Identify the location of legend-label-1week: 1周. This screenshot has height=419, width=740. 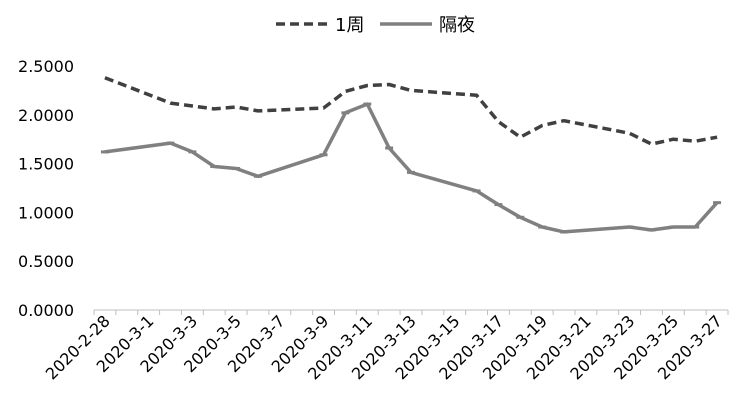
(349, 25).